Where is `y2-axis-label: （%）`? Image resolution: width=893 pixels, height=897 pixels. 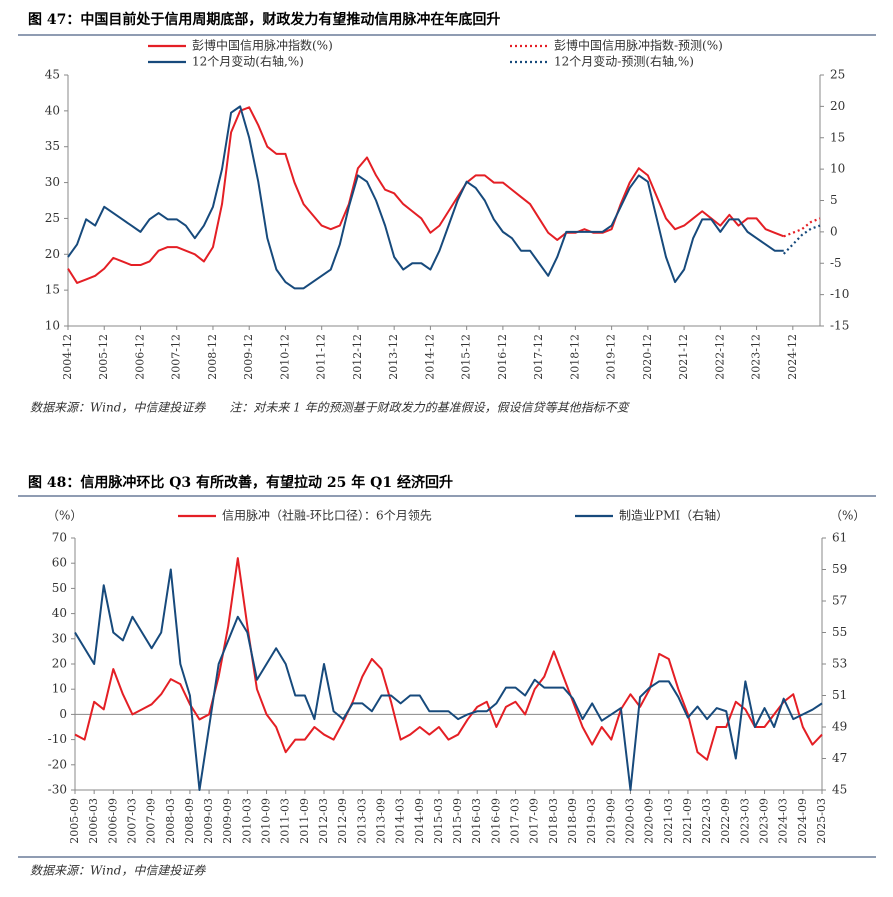
y2-axis-label: （%） is located at coordinates (847, 516).